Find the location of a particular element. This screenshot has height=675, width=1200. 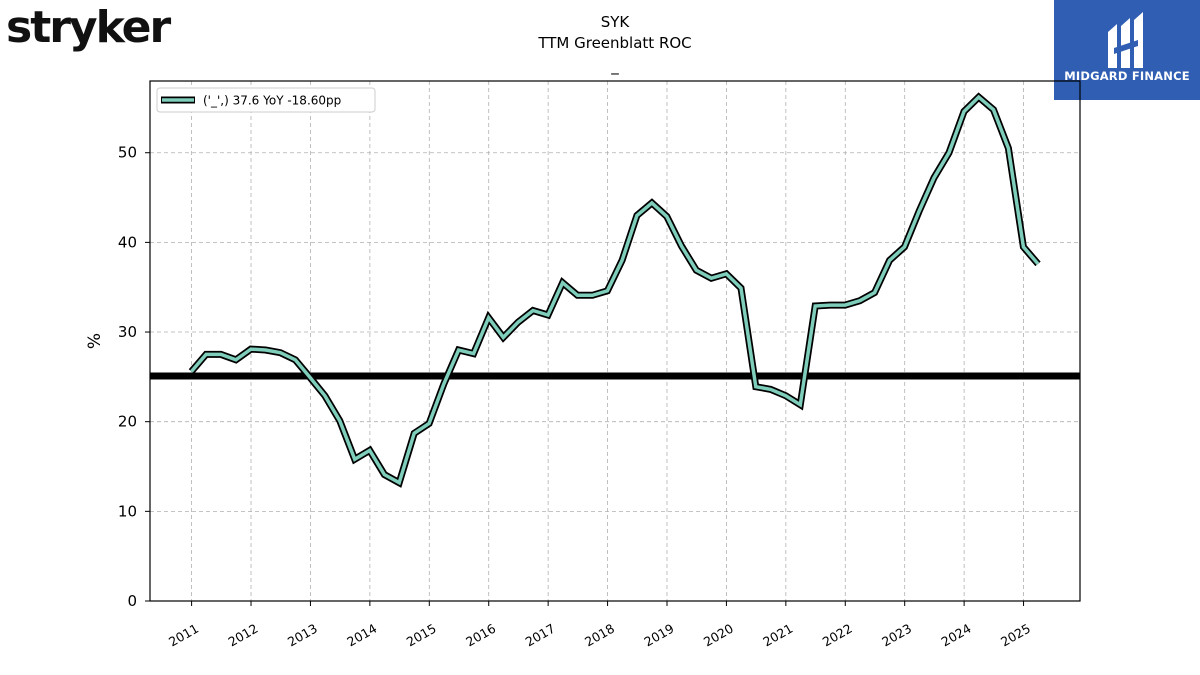

x-tick-label: 2023 is located at coordinates (896, 635).